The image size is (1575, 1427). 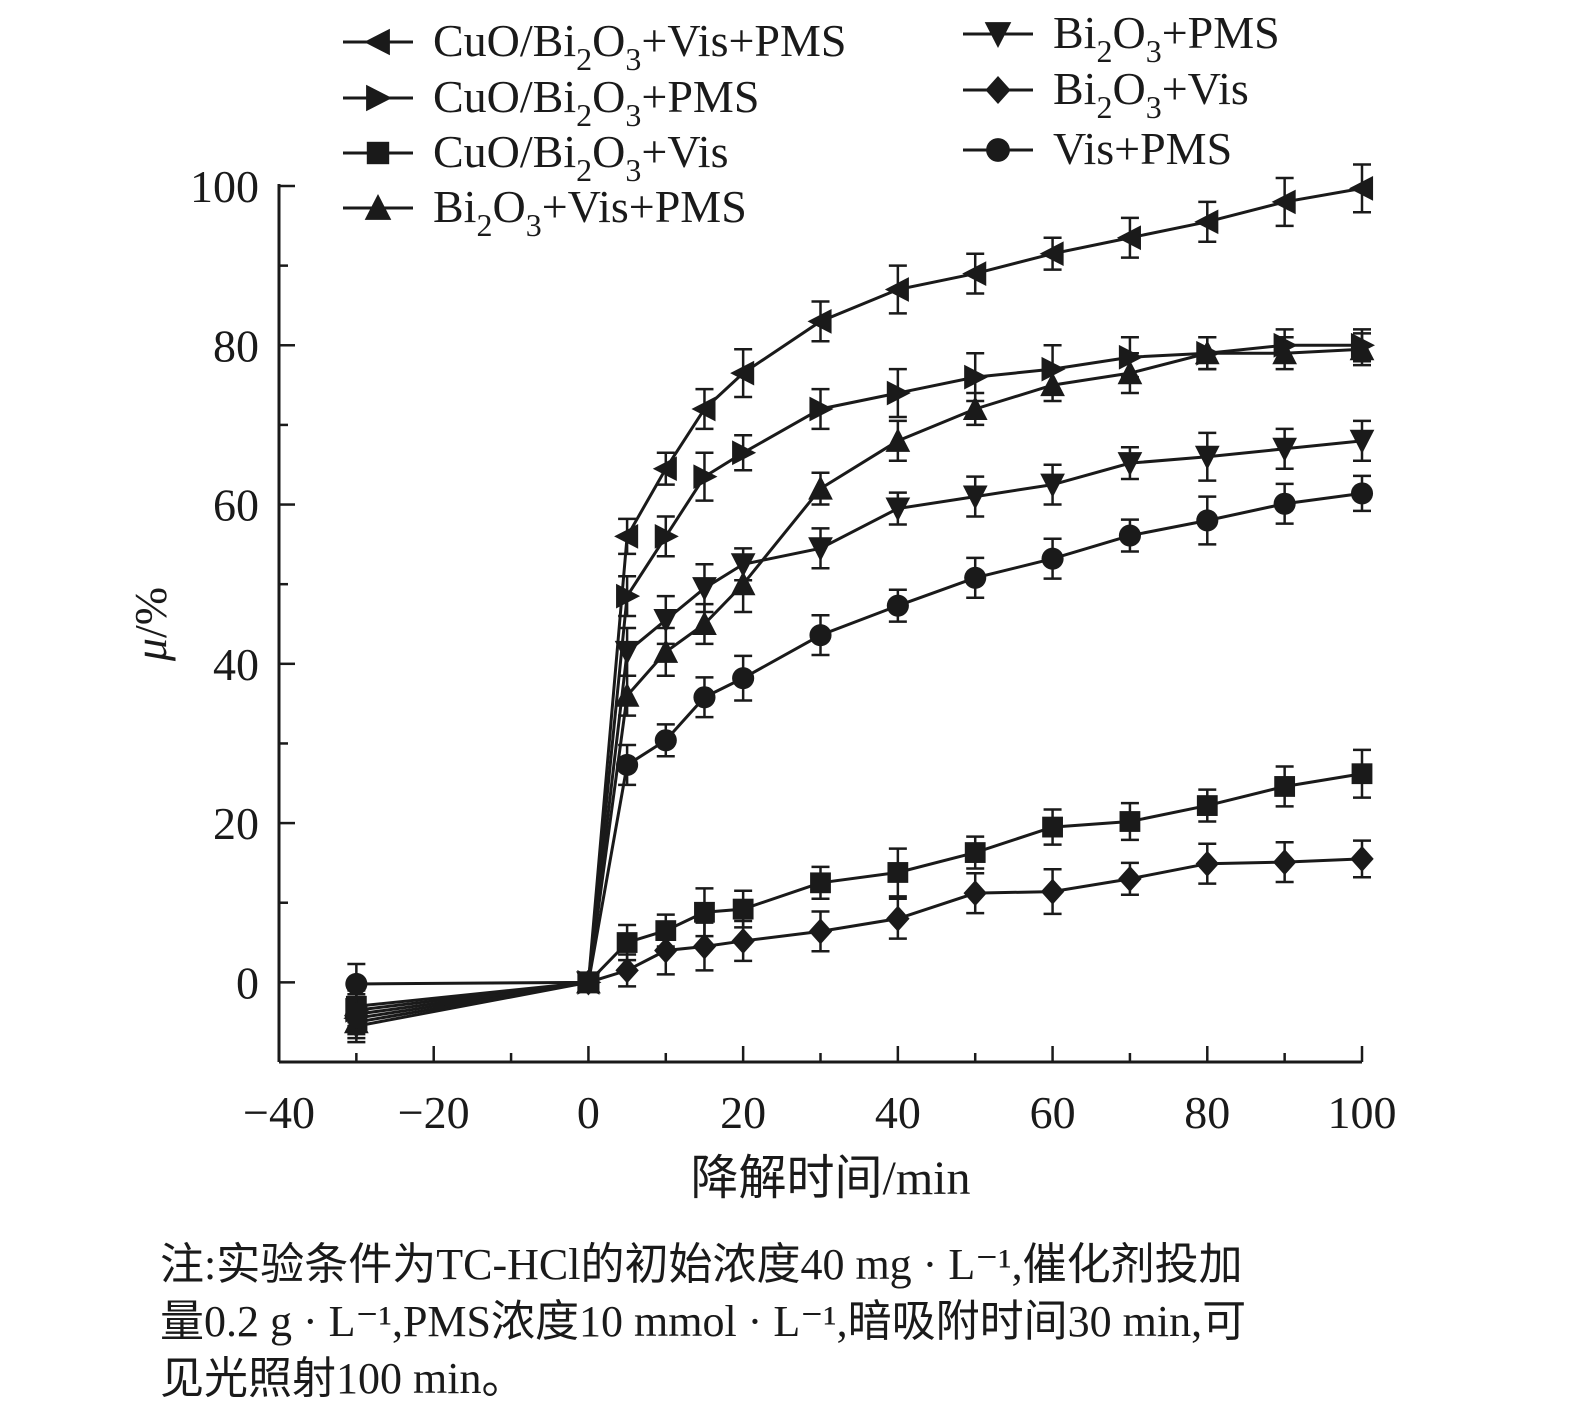 What do you see at coordinates (588, 1112) in the screenshot?
I see `x-tick-label: 0` at bounding box center [588, 1112].